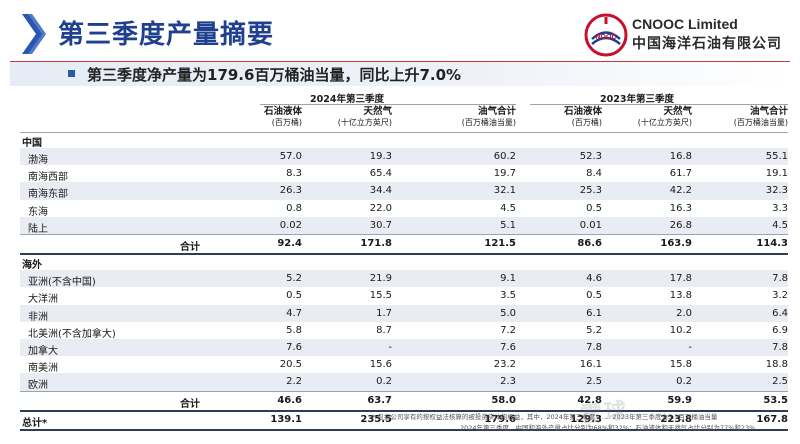 The width and height of the screenshot is (800, 444). I want to click on table-cell: 129.3, so click(586, 419).